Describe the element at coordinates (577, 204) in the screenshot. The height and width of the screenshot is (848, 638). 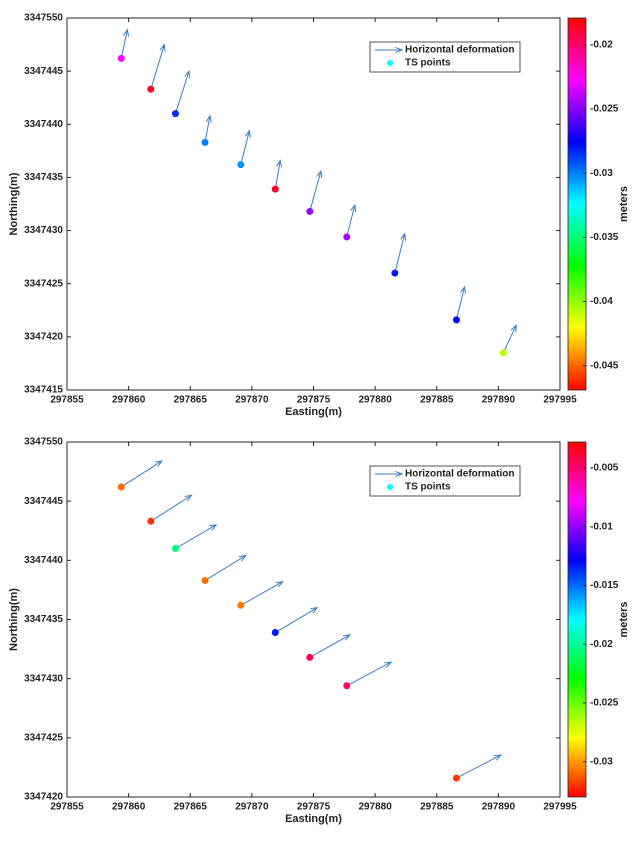
I see `colorbar` at that location.